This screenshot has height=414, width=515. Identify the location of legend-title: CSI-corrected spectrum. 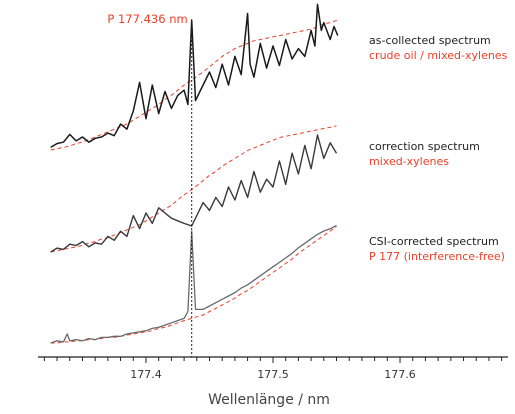
(434, 241).